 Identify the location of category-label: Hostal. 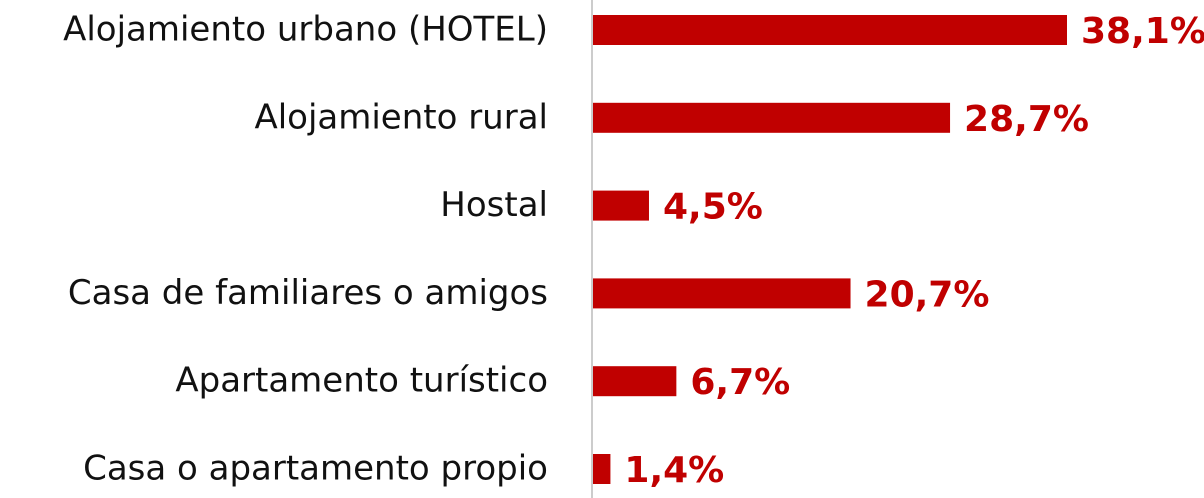
(494, 205).